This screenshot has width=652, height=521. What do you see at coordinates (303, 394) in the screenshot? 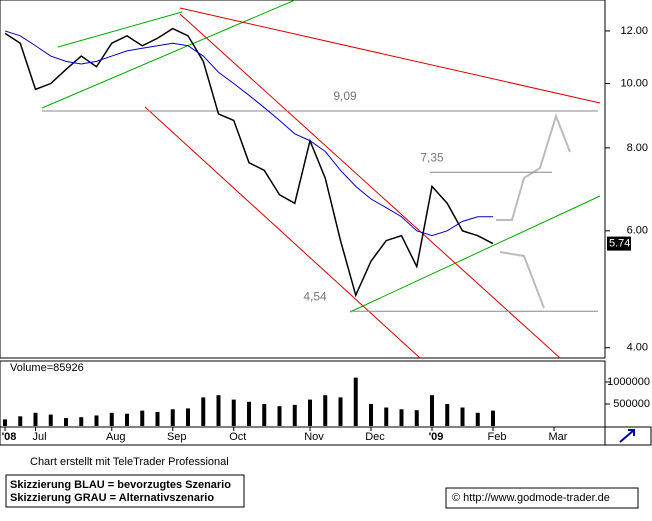
I see `volume-panel` at bounding box center [303, 394].